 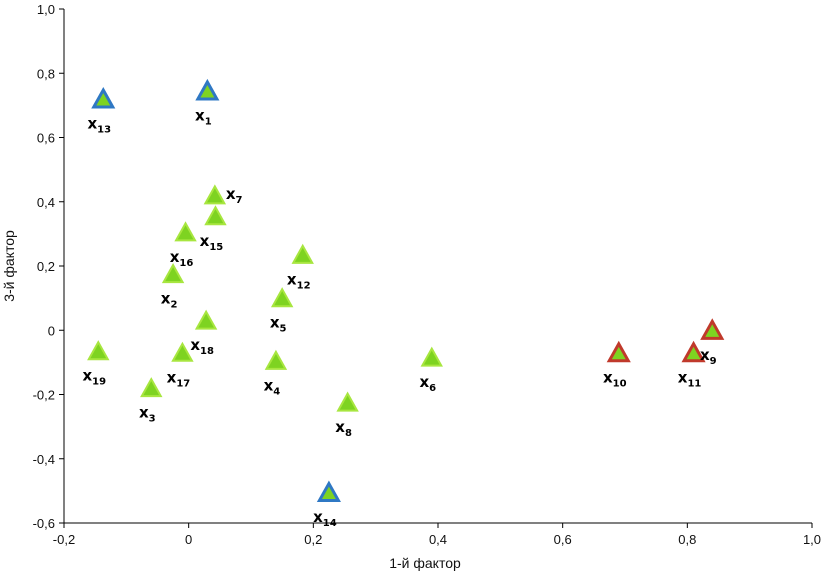 I want to click on y-tick-label: 0,4, so click(x=46, y=202).